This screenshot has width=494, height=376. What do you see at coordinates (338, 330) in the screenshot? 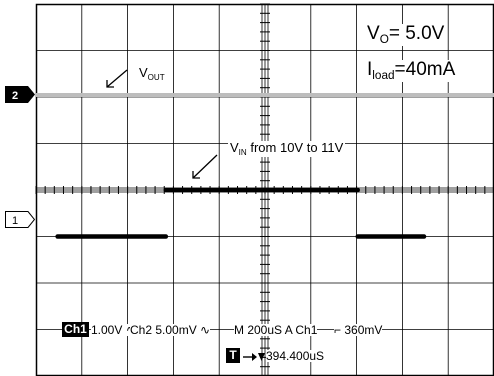
I see `rising-edge-icon: ⌐` at bounding box center [338, 330].